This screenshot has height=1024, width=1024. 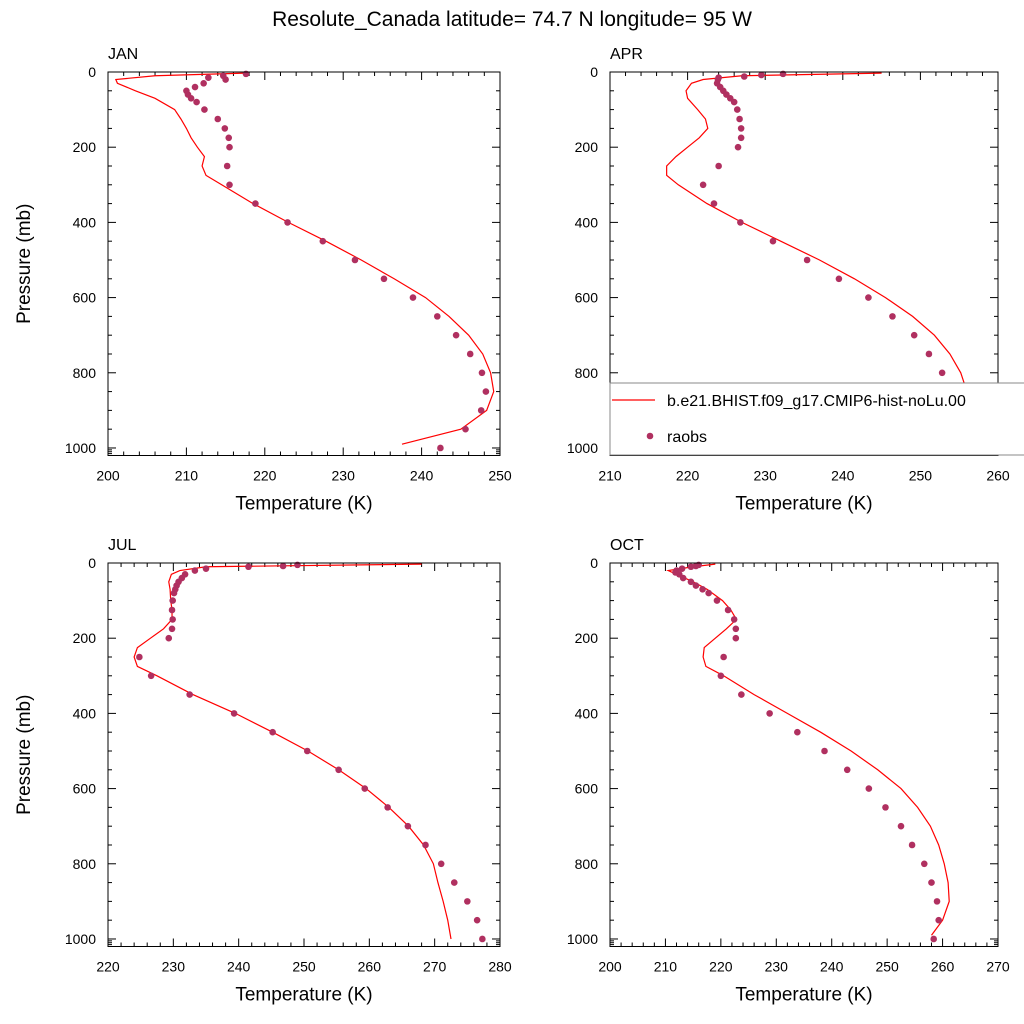 What do you see at coordinates (650, 436) in the screenshot?
I see `legend-marker` at bounding box center [650, 436].